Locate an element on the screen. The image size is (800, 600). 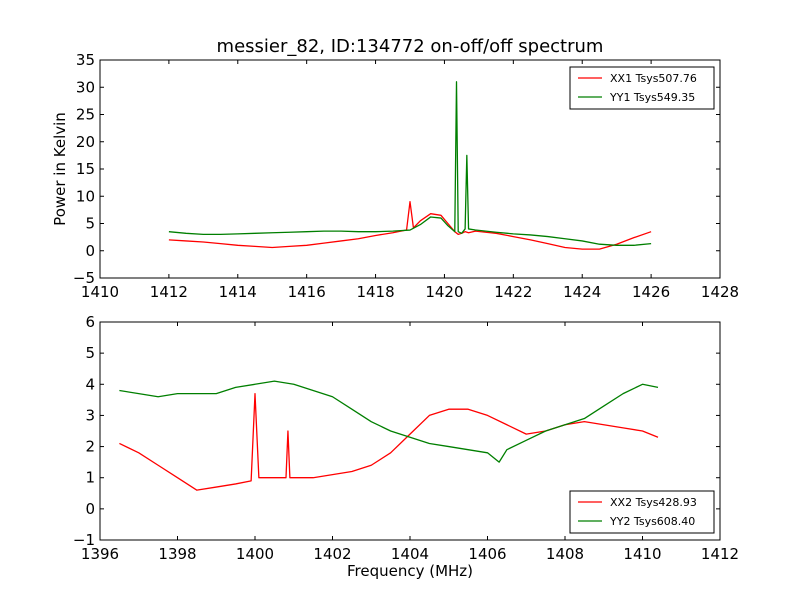
x-tick-label: 1428 is located at coordinates (720, 292).